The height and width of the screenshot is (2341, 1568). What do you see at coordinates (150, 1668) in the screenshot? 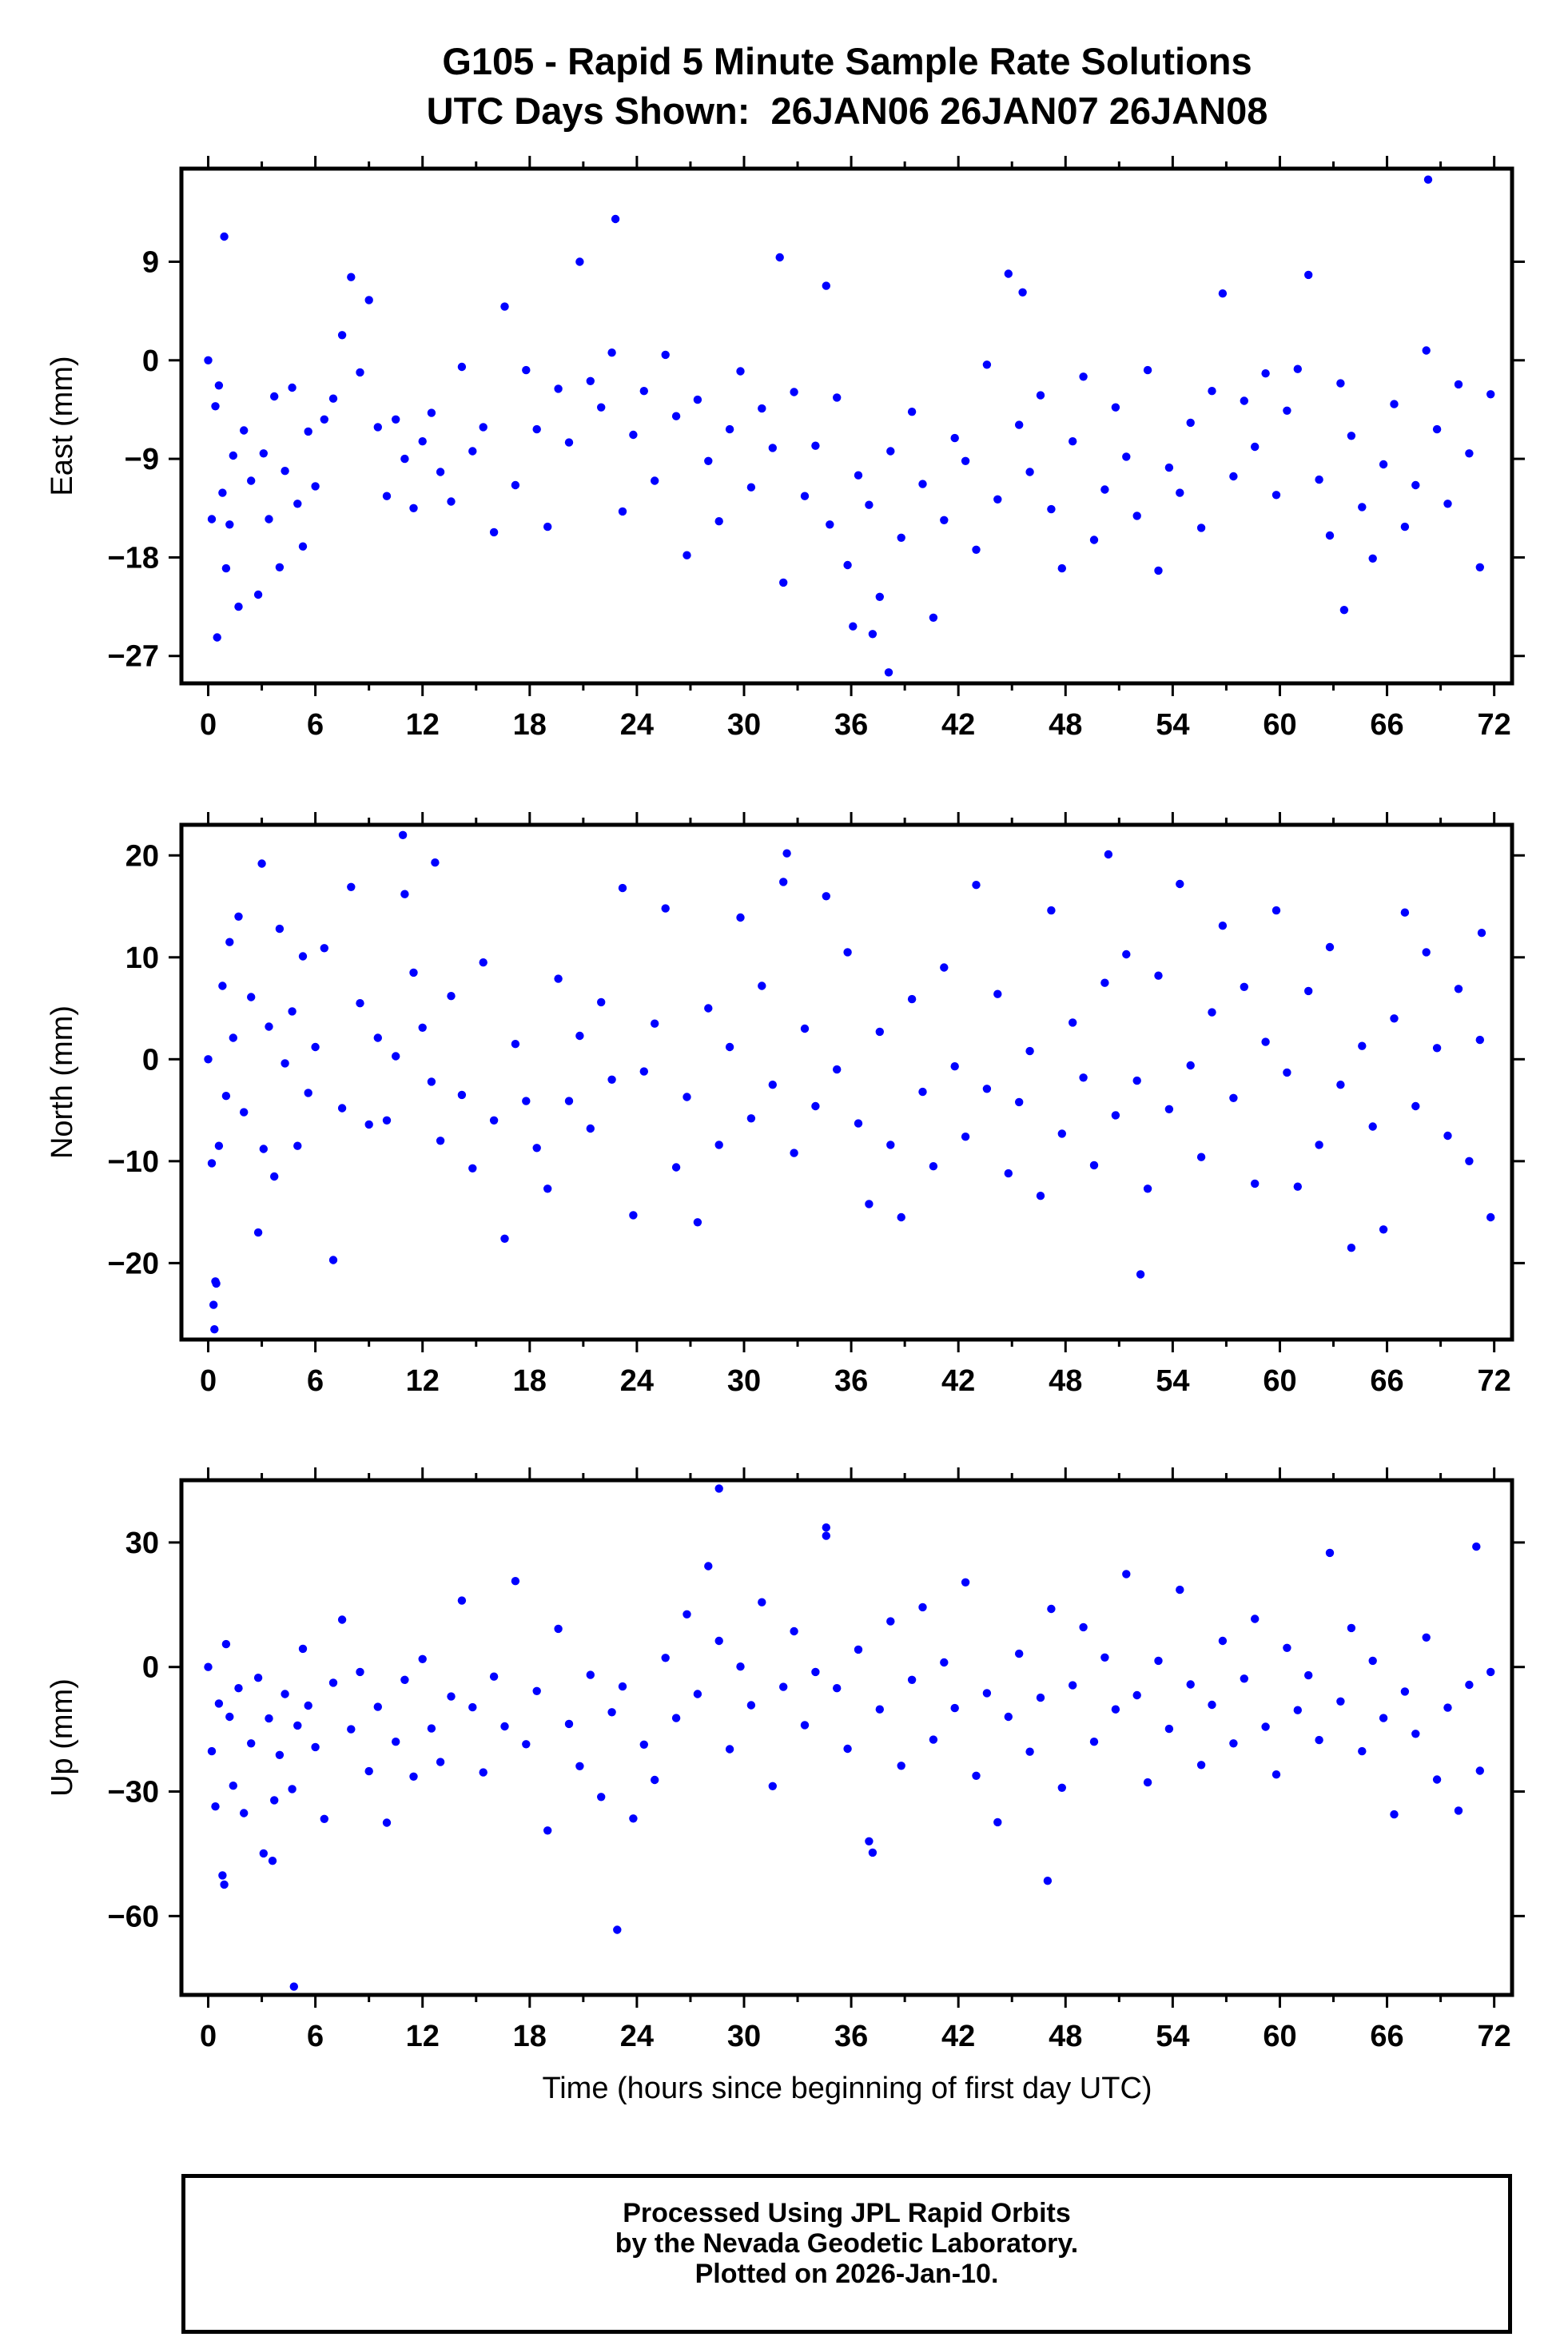
I see `y-tick-label: 0` at bounding box center [150, 1668].